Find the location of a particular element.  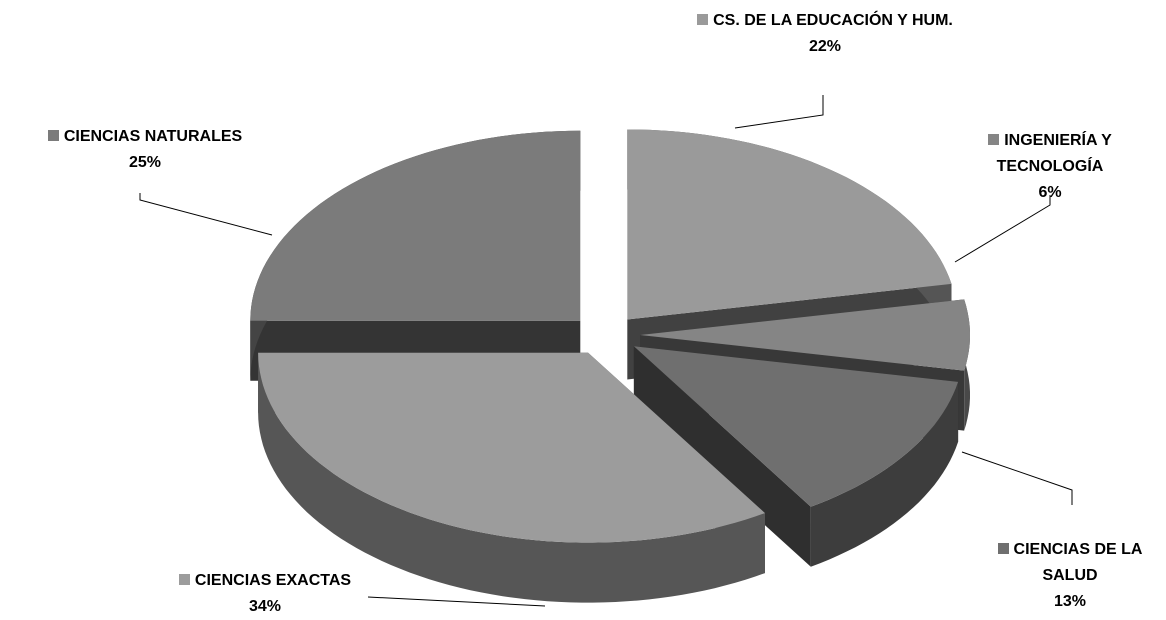

percent-label: 34% is located at coordinates (265, 606).